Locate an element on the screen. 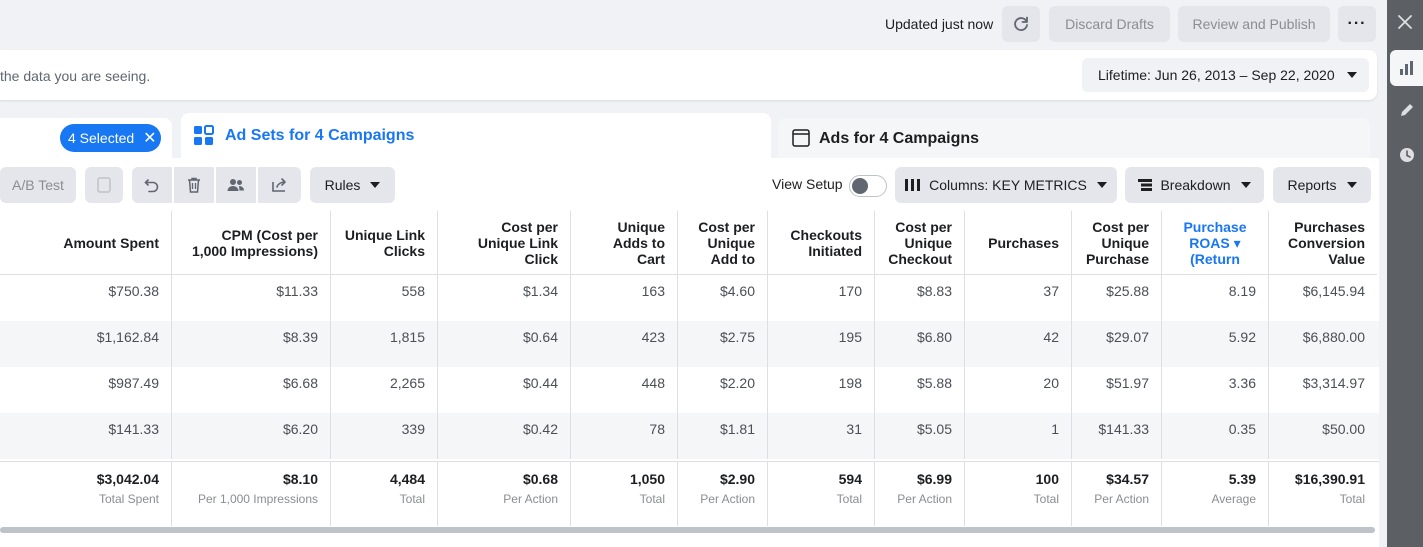 This screenshot has height=547, width=1423. column-header: Unique Adds to Cart is located at coordinates (624, 243).